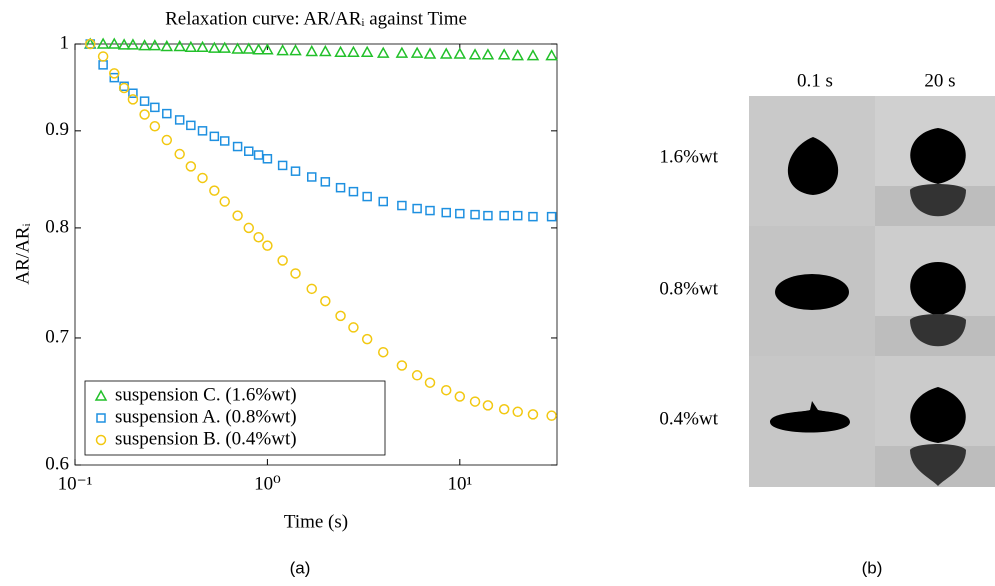 The image size is (995, 586). What do you see at coordinates (206, 416) in the screenshot?
I see `legend-label: suspension A. (0.8%wt)` at bounding box center [206, 416].